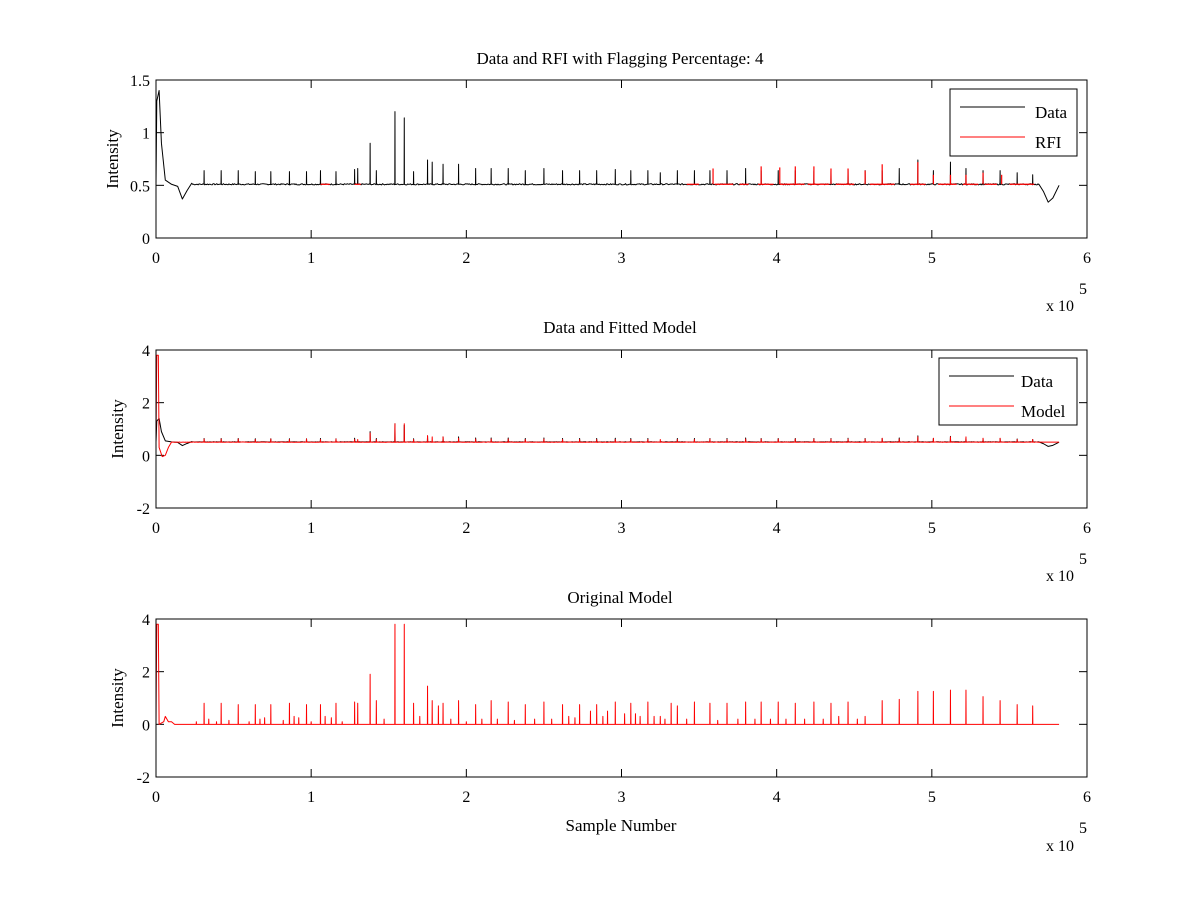 The image size is (1200, 900). I want to click on subplot-2-legend: Data Model, so click(1008, 391).